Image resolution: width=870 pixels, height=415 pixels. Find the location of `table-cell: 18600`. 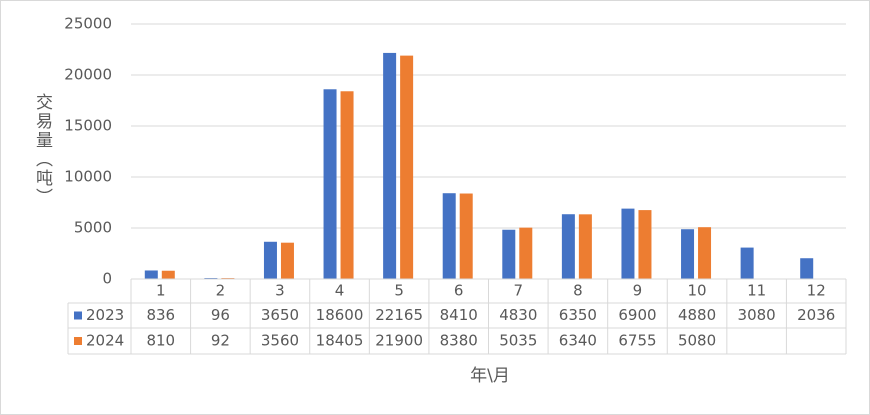

table-cell: 18600 is located at coordinates (340, 315).